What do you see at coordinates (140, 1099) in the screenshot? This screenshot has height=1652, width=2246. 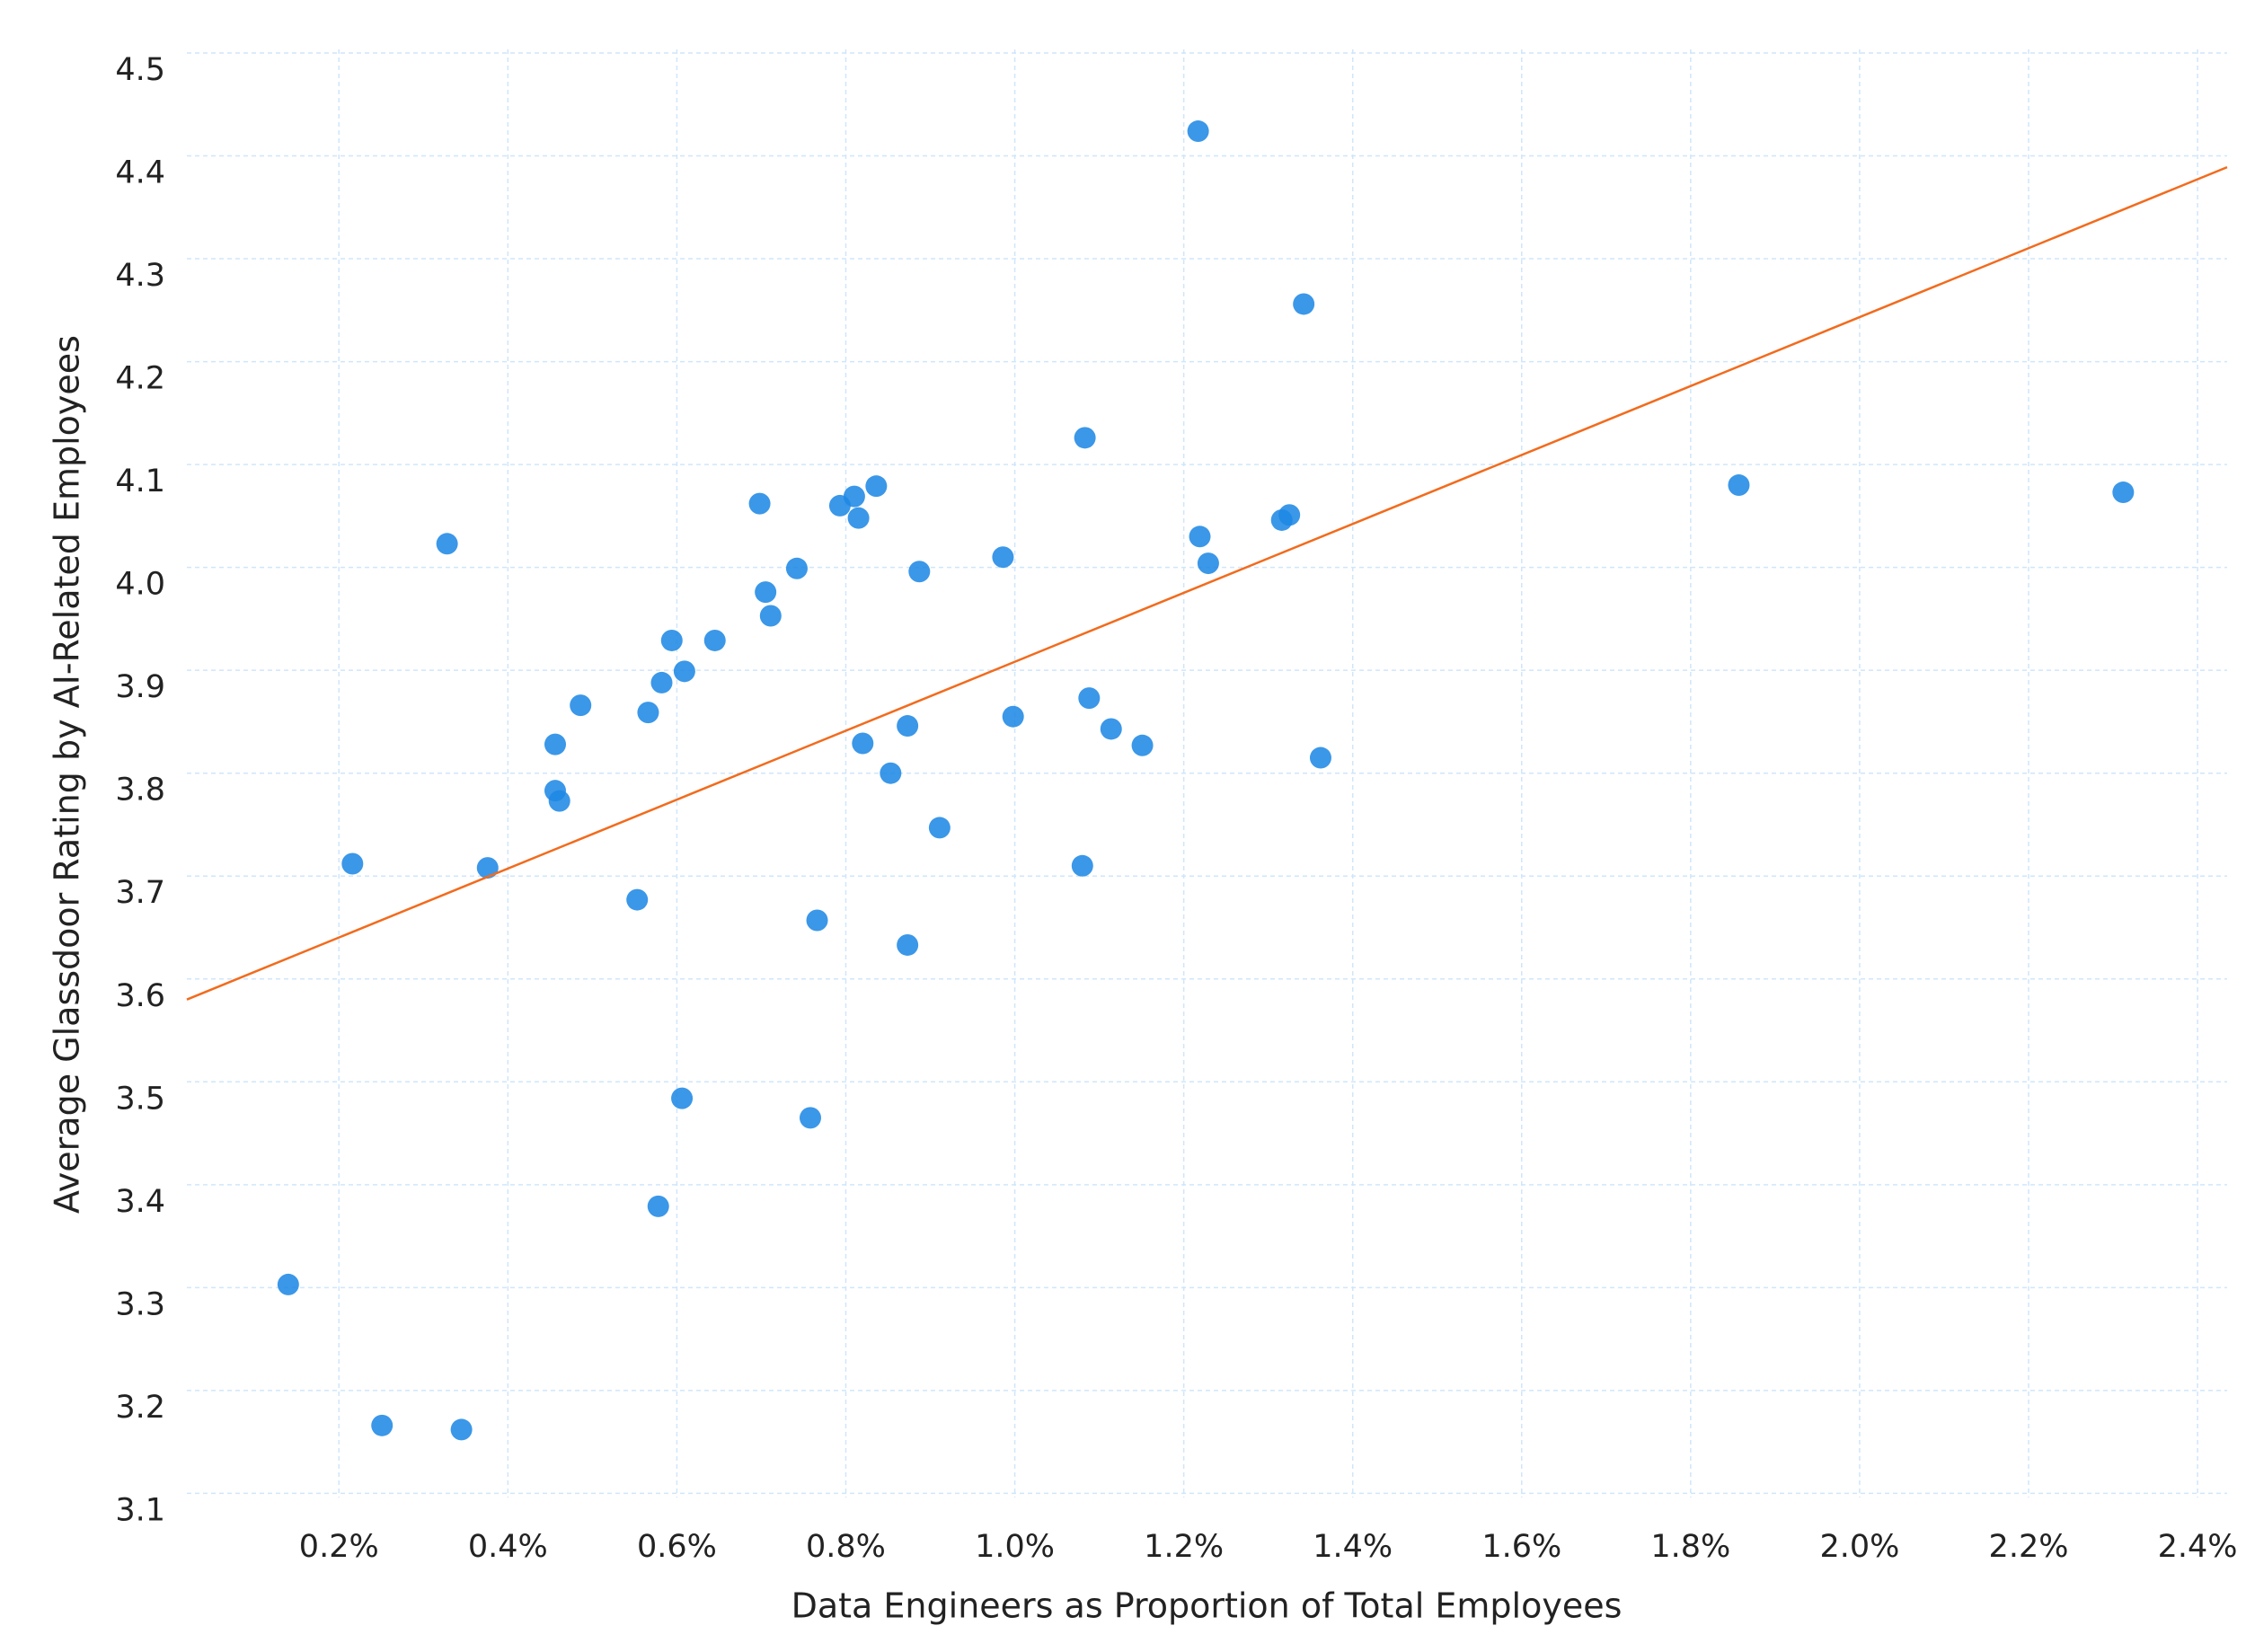 I see `y-tick-label: 3.5` at bounding box center [140, 1099].